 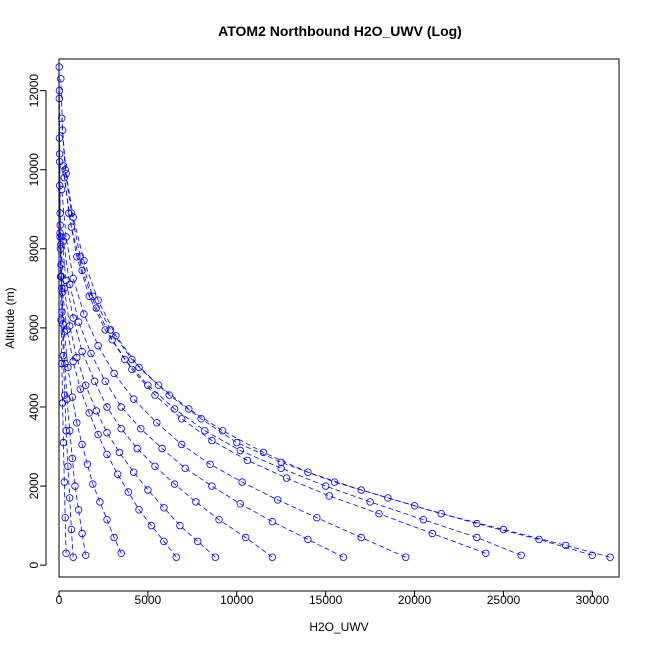 I want to click on x-tick-label: 30000, so click(x=593, y=600).